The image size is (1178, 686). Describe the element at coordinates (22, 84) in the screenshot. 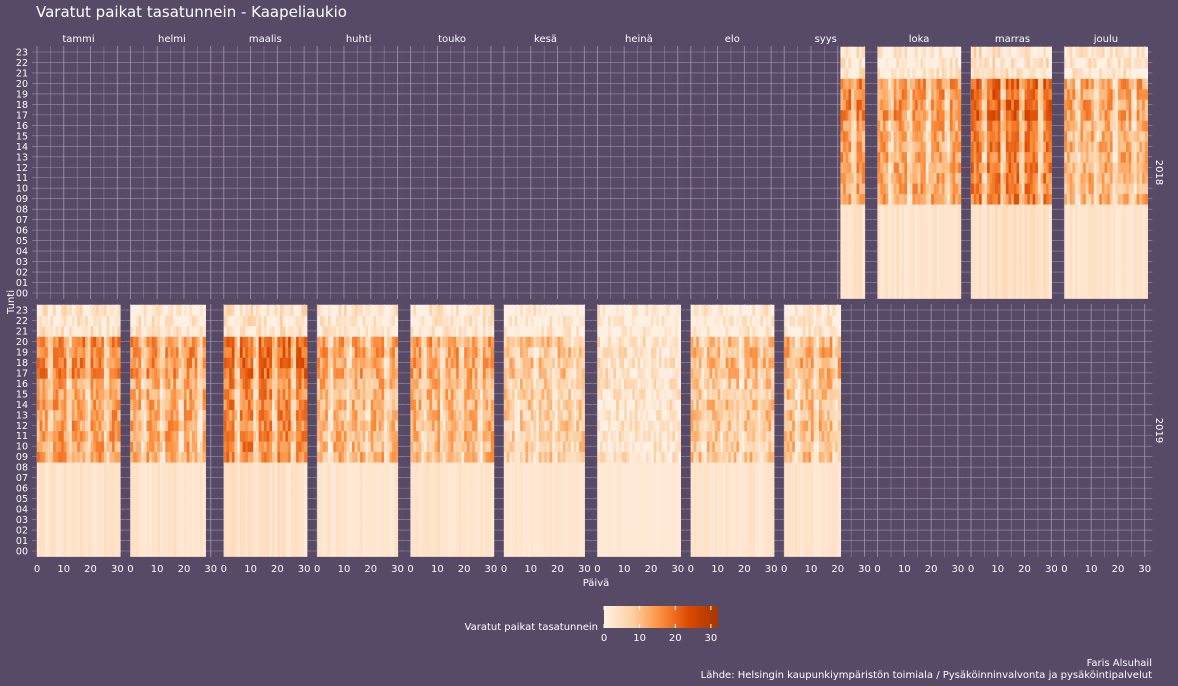

I see `y-tick-label: 20` at that location.